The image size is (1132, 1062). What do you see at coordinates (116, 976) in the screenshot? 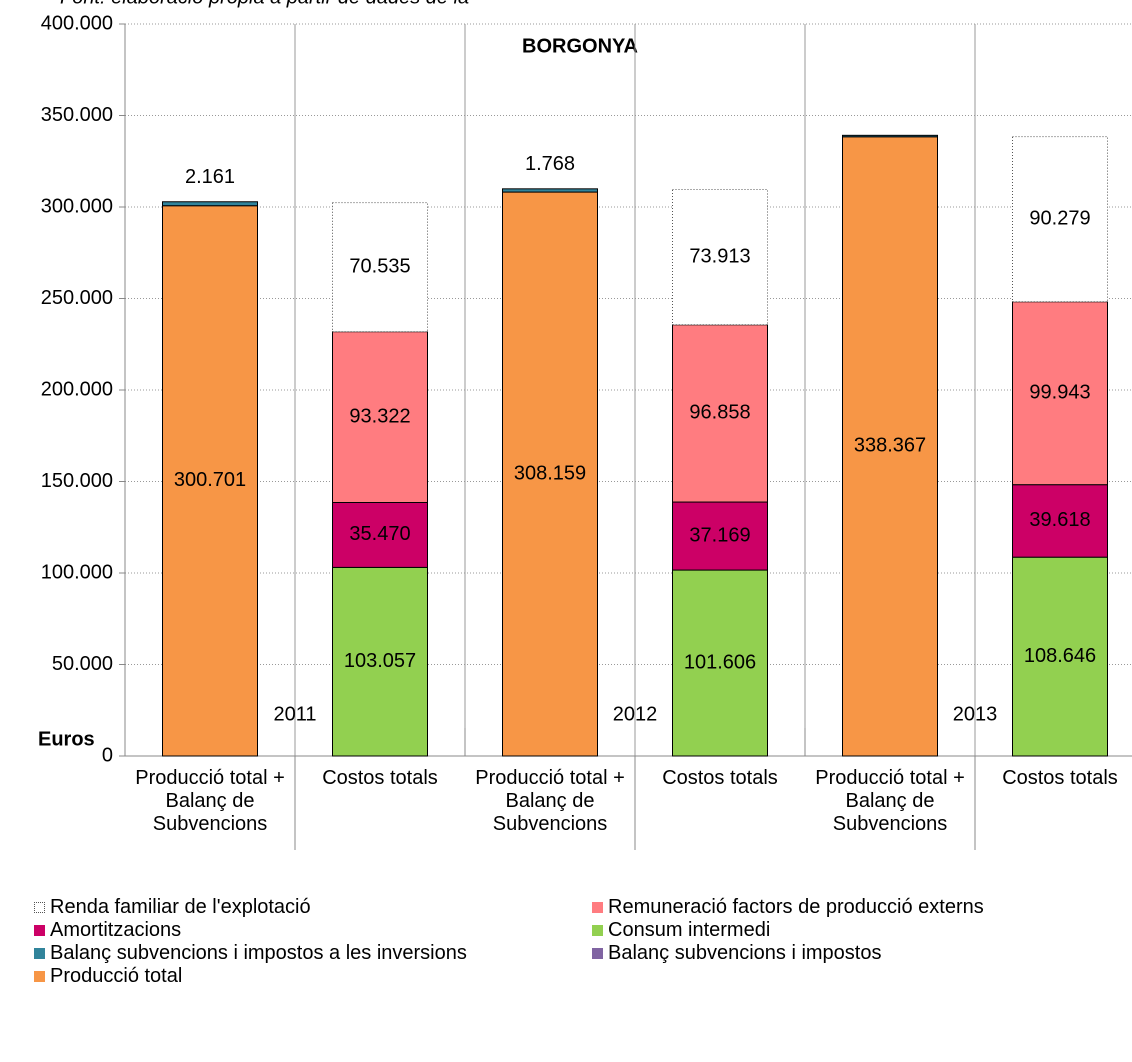
I see `legend-label: Producció total` at bounding box center [116, 976].